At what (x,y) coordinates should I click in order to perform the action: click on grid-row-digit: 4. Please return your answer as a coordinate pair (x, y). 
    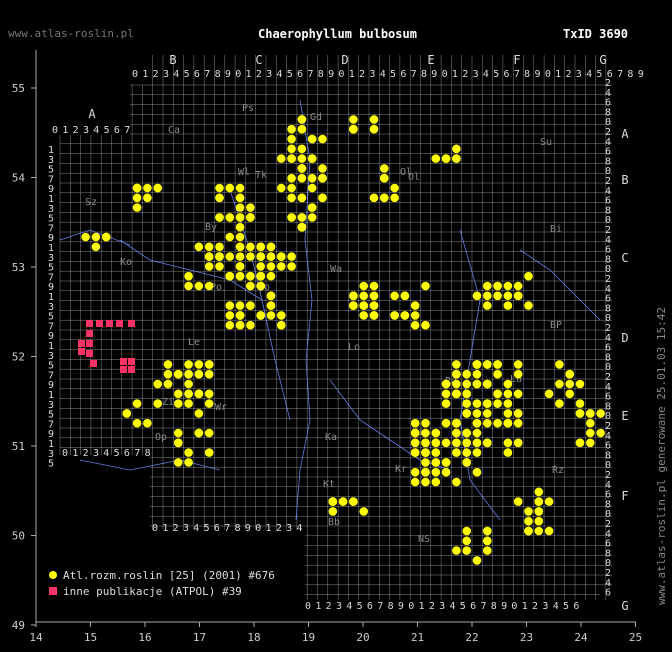
    Looking at the image, I should click on (608, 289).